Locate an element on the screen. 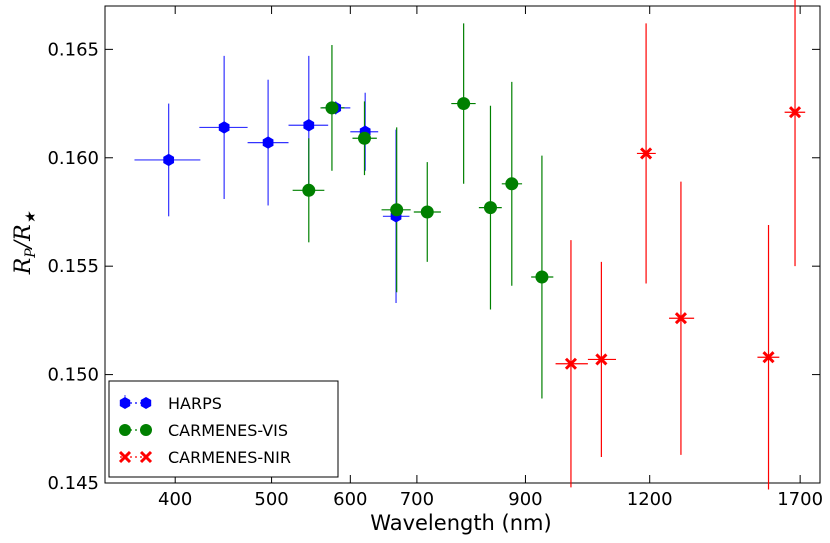  x-tick-label: 700 is located at coordinates (417, 499).